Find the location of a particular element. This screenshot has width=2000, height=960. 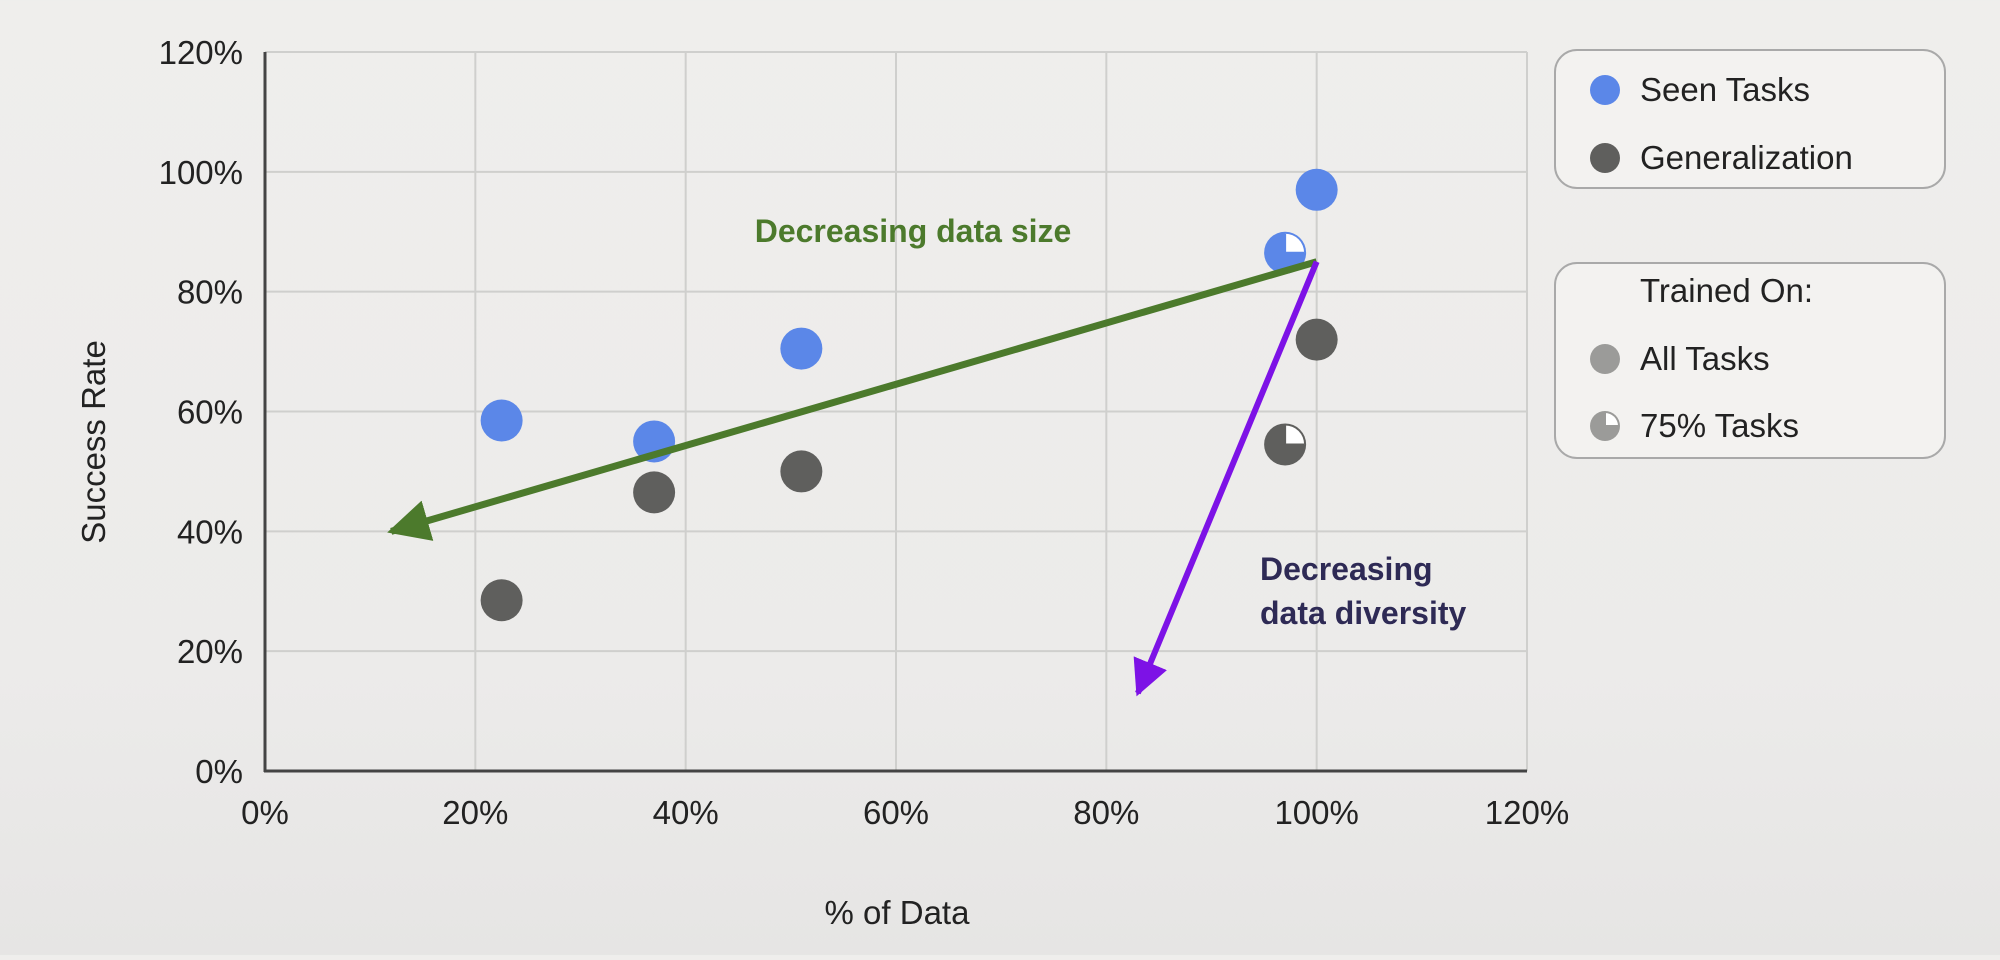

legend-75-tasks-marker is located at coordinates (1605, 426).